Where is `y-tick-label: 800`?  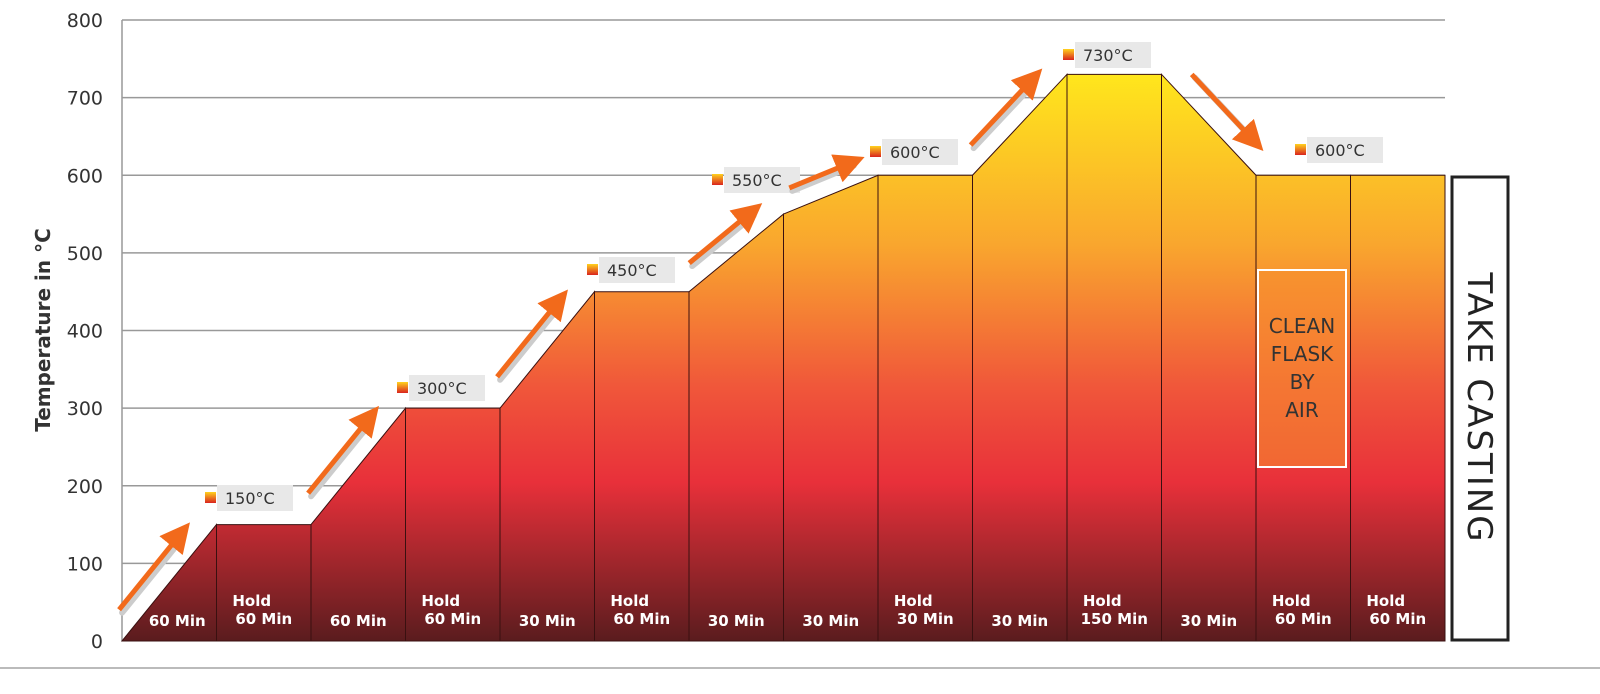
y-tick-label: 800 is located at coordinates (85, 21).